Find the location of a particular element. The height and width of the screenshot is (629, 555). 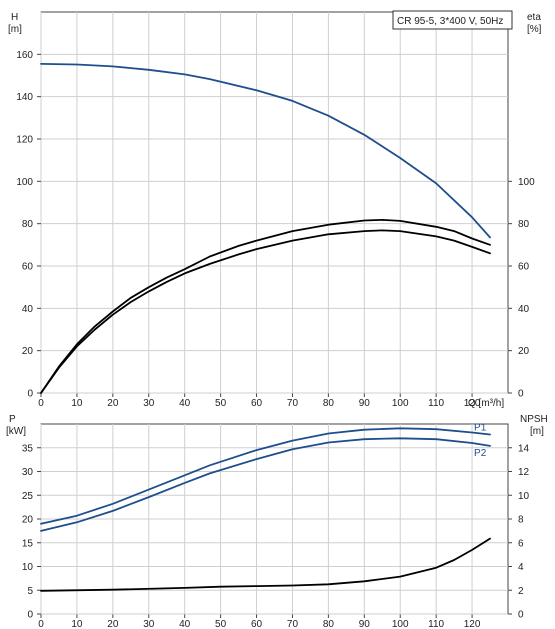

power-npsh-right-tick-label: 10 is located at coordinates (524, 496).